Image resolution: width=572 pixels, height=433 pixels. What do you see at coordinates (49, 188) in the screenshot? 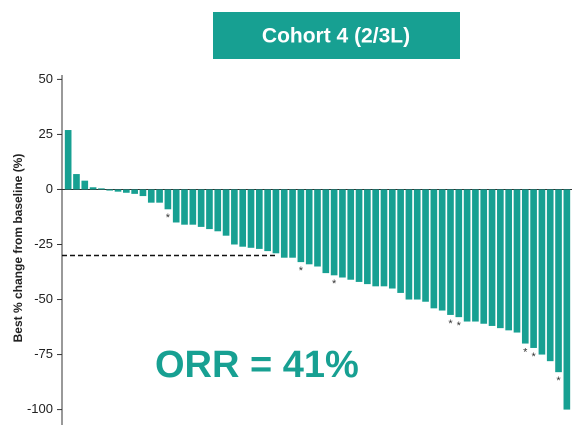
I see `y-tick-label: 0` at bounding box center [49, 188].